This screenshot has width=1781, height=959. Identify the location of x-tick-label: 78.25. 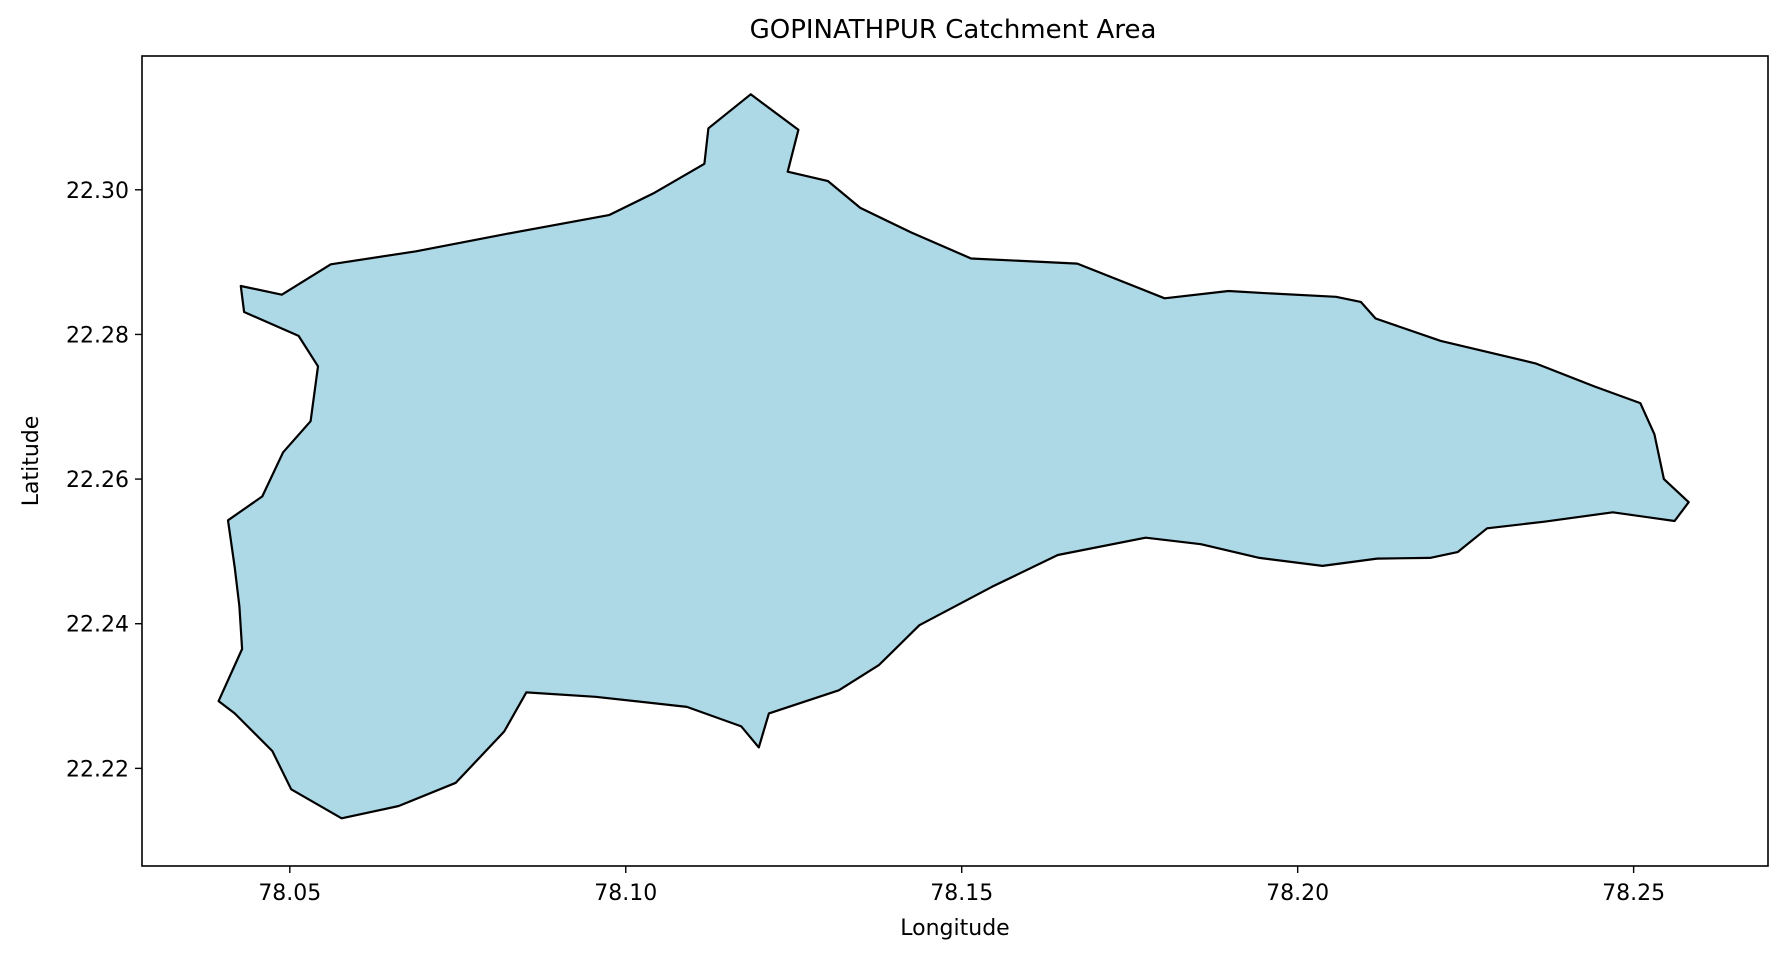
(1633, 893).